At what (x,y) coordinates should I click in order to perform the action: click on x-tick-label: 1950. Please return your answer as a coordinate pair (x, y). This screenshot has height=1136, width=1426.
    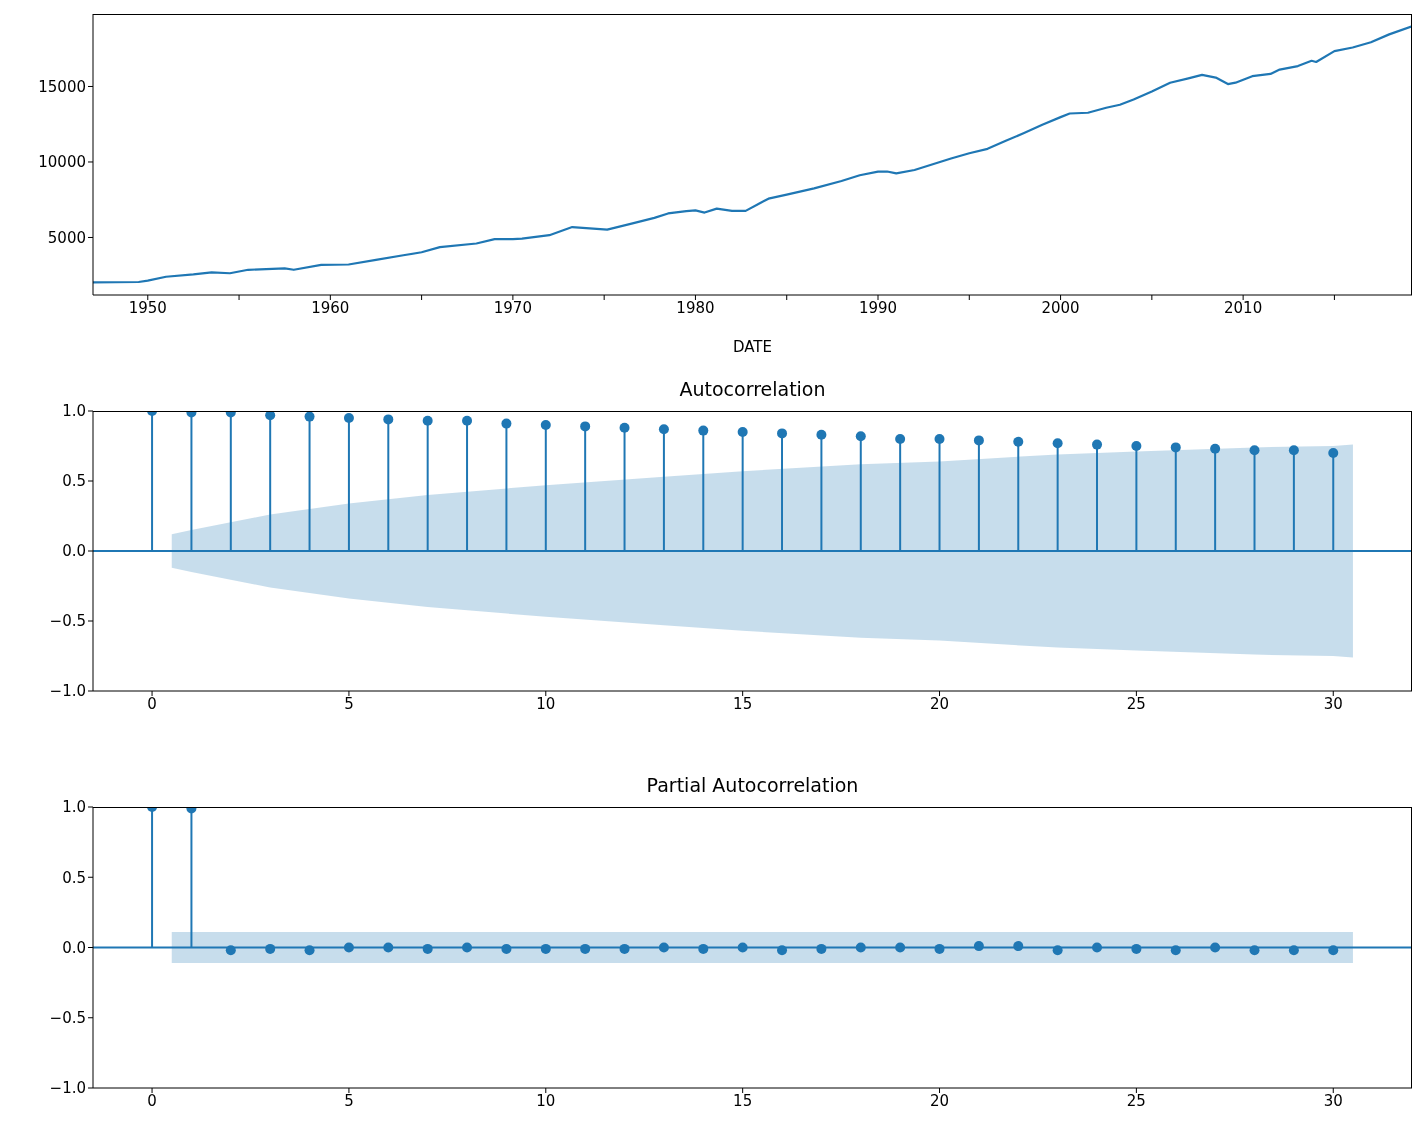
    Looking at the image, I should click on (147, 307).